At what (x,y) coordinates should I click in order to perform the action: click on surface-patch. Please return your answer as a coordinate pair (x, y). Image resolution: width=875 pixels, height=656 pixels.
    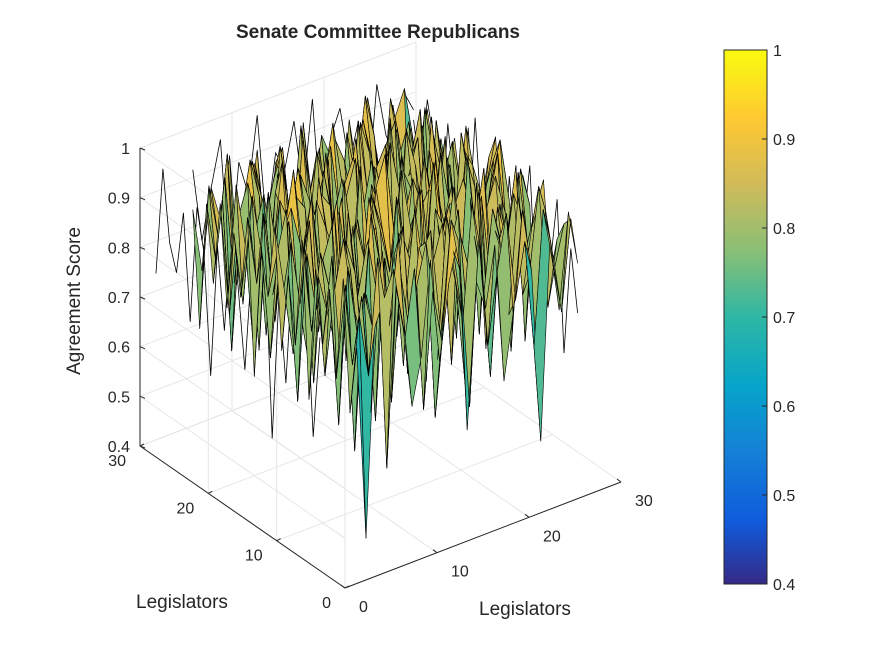
    Looking at the image, I should click on (569, 262).